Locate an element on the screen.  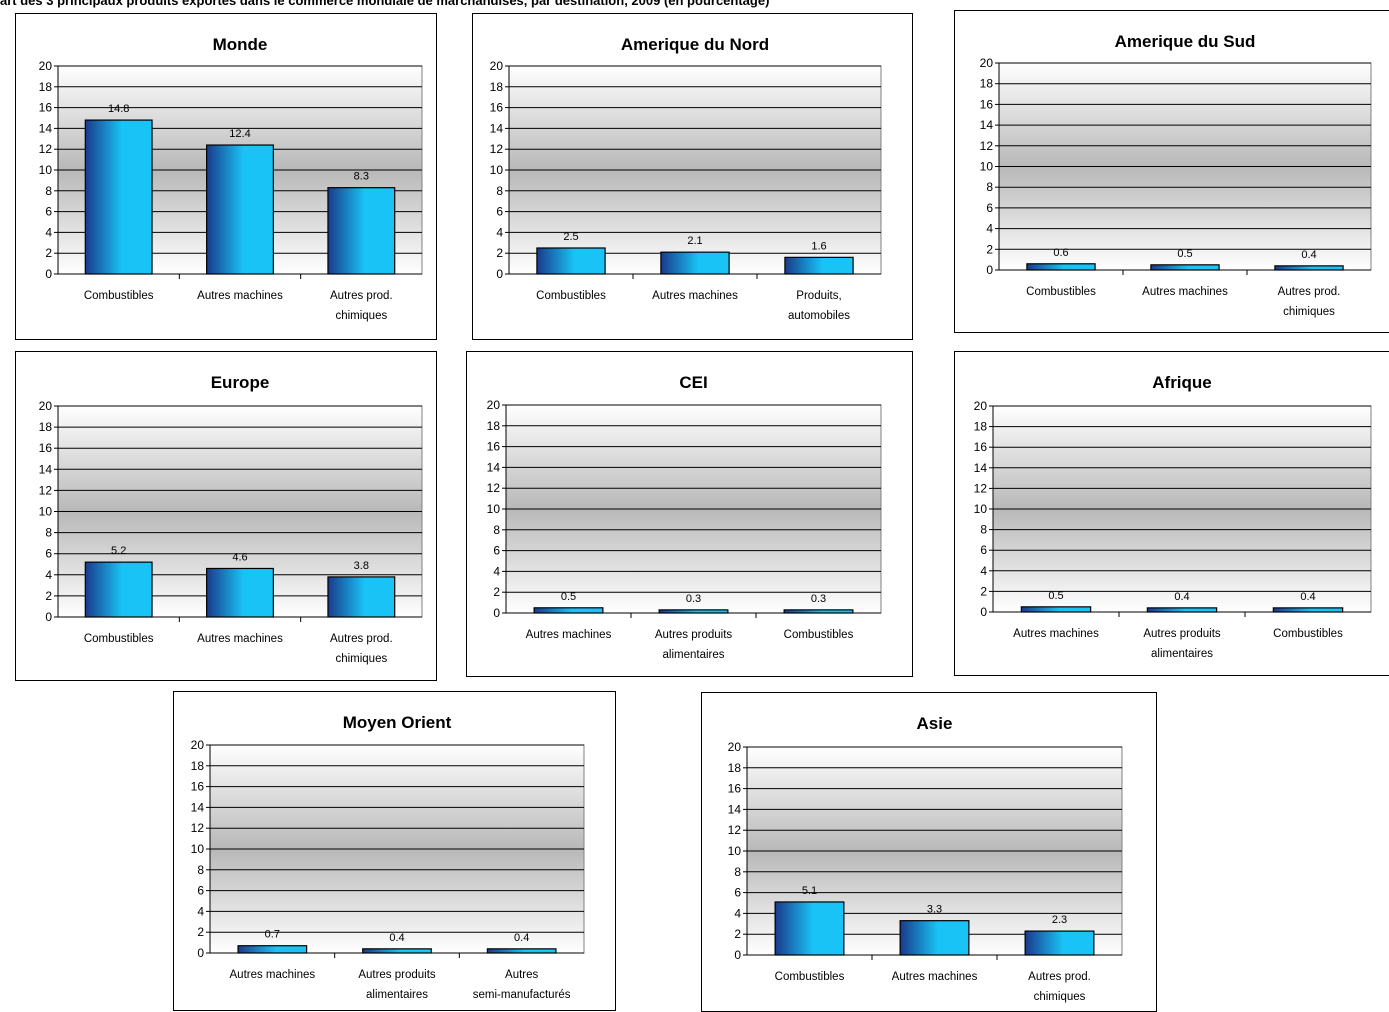
chart-title: Europe is located at coordinates (240, 382).